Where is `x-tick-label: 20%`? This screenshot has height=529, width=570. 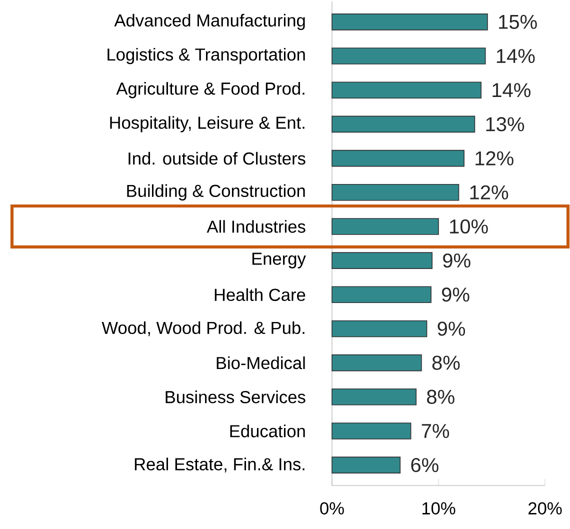 x-tick-label: 20% is located at coordinates (545, 508).